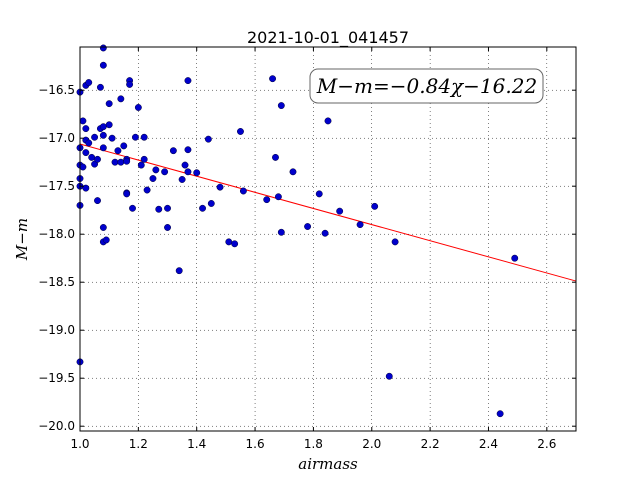  I want to click on fit-annotation-box: M−m=−0.84χ−16.22, so click(426, 86).